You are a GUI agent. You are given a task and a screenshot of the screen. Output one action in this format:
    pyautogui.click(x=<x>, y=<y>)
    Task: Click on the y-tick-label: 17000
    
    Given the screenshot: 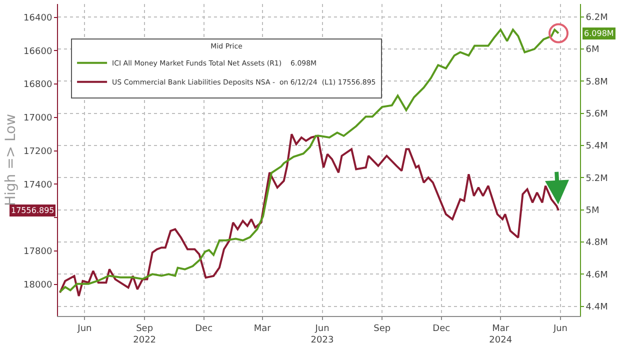 What is the action you would take?
    pyautogui.click(x=38, y=119)
    